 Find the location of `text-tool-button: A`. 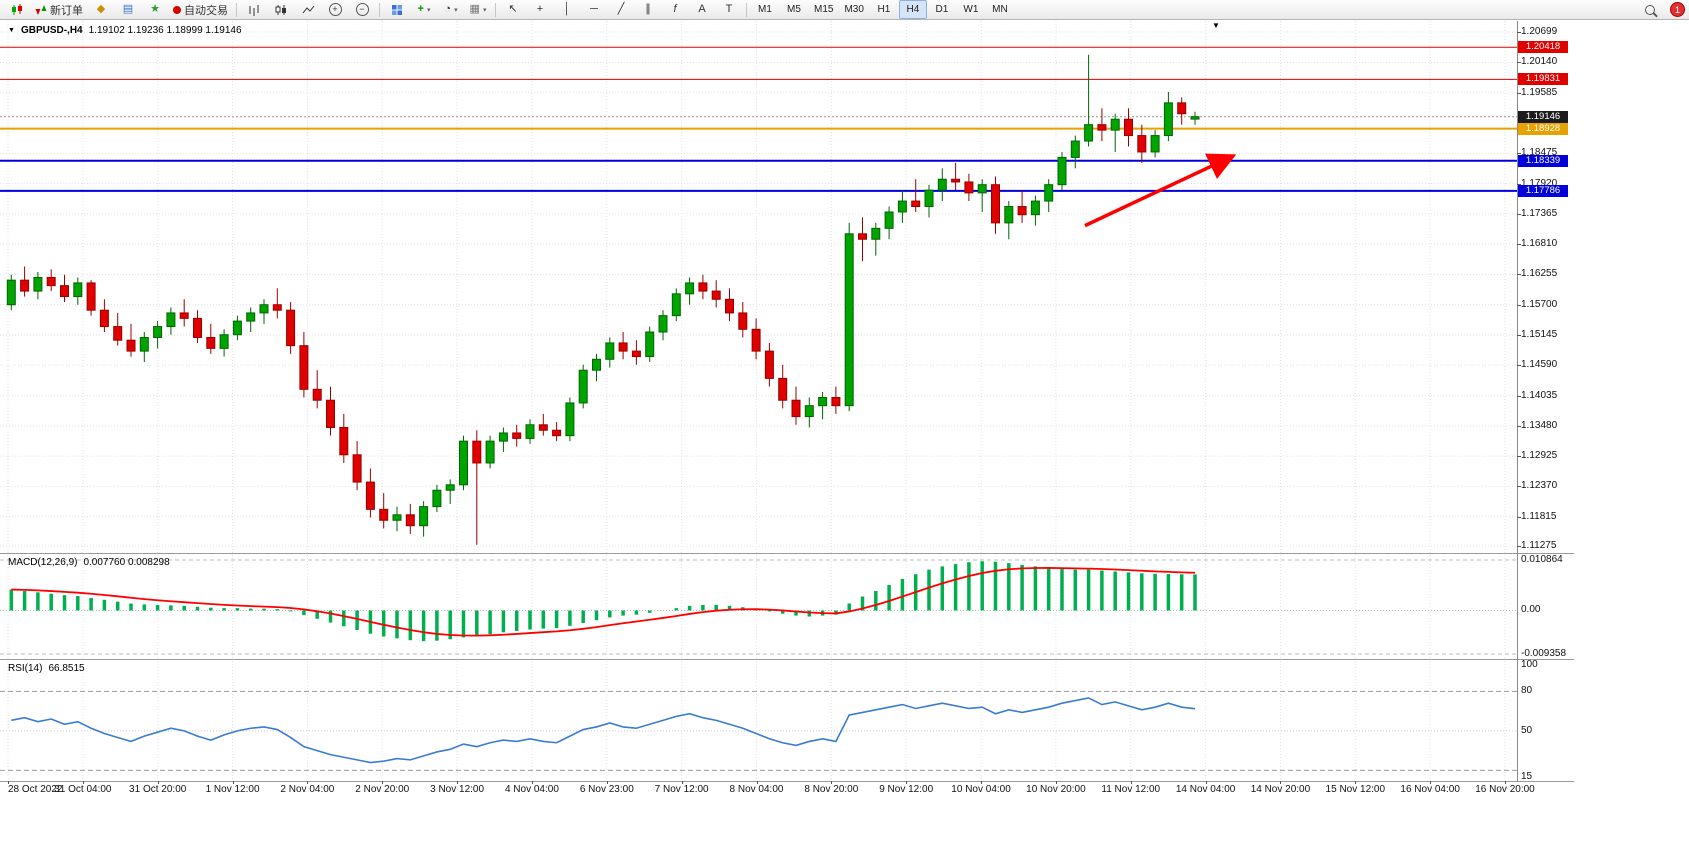

text-tool-button: A is located at coordinates (702, 9).